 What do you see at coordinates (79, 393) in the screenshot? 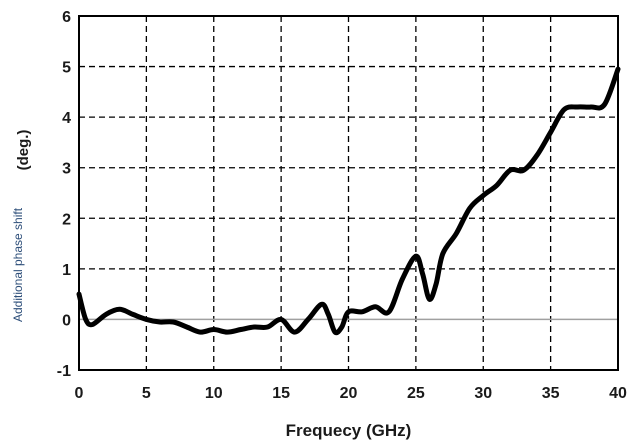
I see `x-tick-label: 0` at bounding box center [79, 393].